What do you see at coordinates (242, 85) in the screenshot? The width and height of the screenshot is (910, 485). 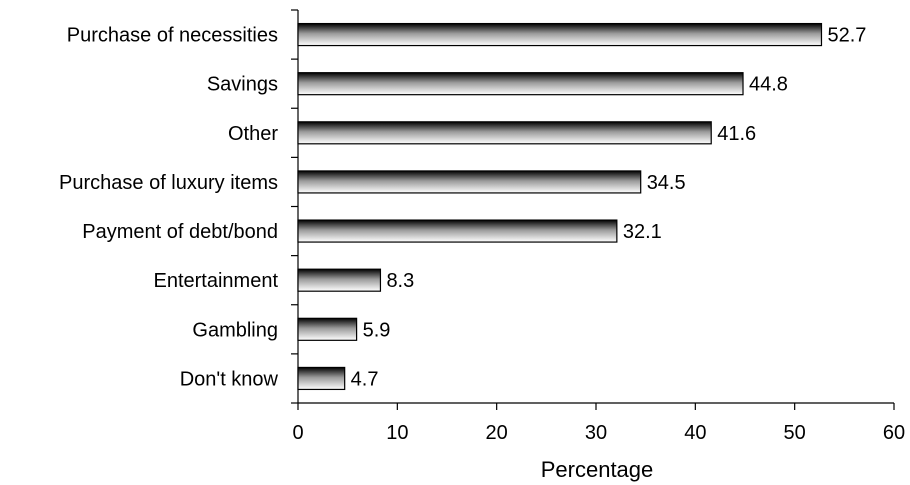 I see `category-label: Savings` at bounding box center [242, 85].